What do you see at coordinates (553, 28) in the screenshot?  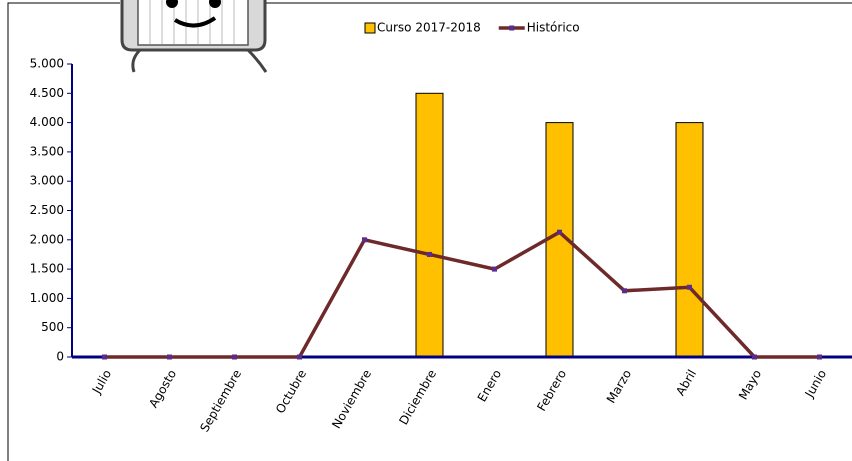 I see `legend-label: Histórico` at bounding box center [553, 28].